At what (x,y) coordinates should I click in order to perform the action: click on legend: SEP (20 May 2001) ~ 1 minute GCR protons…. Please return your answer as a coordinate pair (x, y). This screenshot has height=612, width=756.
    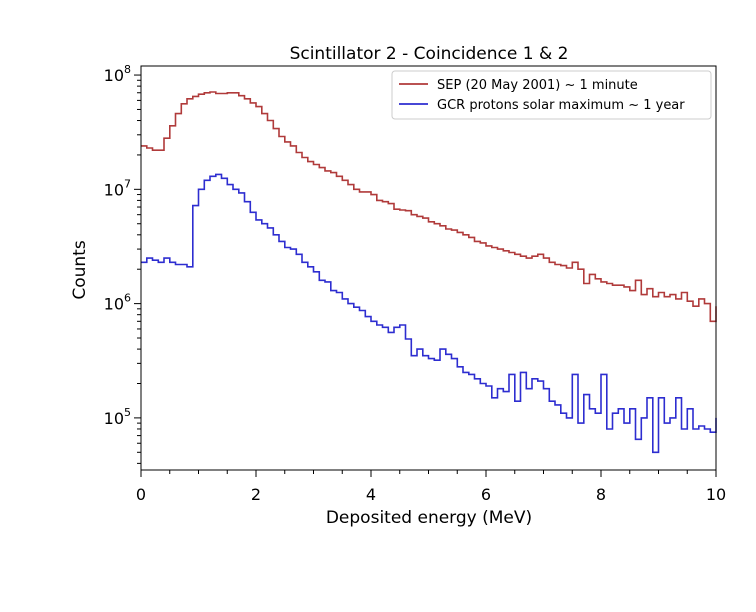
    Looking at the image, I should click on (551, 95).